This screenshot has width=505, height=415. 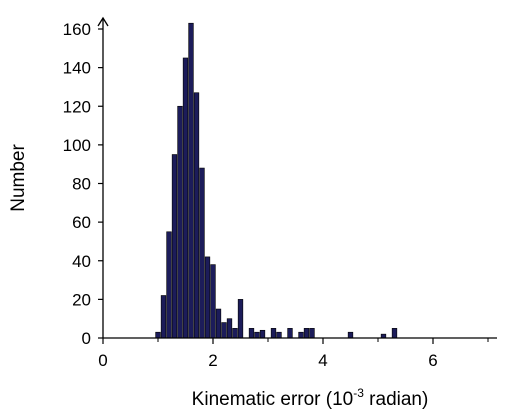 I want to click on y-tick-label: 0, so click(x=86, y=338).